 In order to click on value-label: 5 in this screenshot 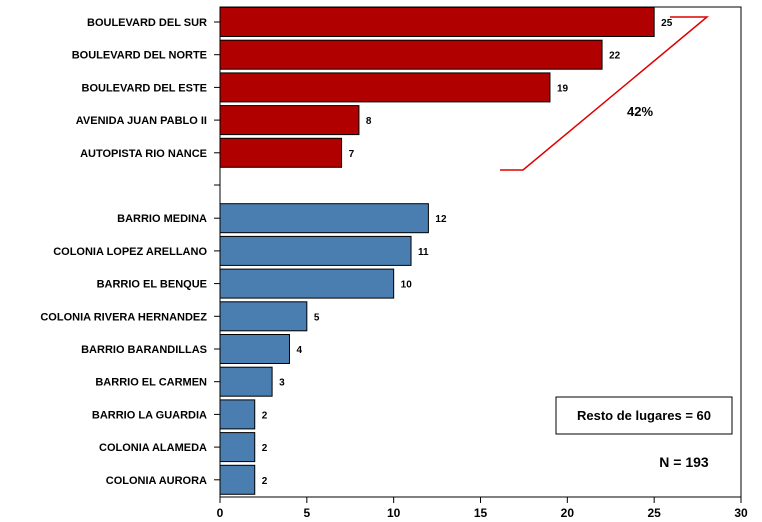, I will do `click(317, 317)`.